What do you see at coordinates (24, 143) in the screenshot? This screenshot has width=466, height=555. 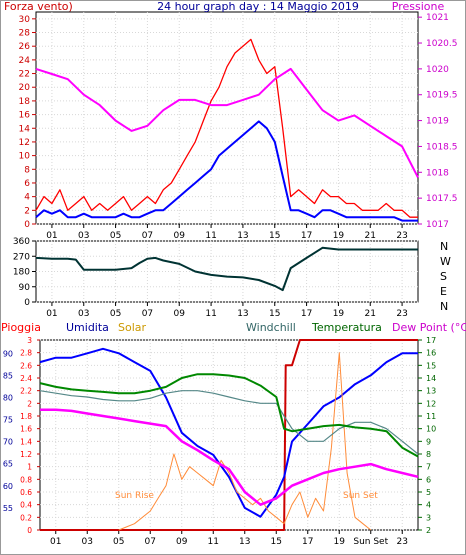 I see `panel1-left-tick-label: 12` at bounding box center [24, 143].